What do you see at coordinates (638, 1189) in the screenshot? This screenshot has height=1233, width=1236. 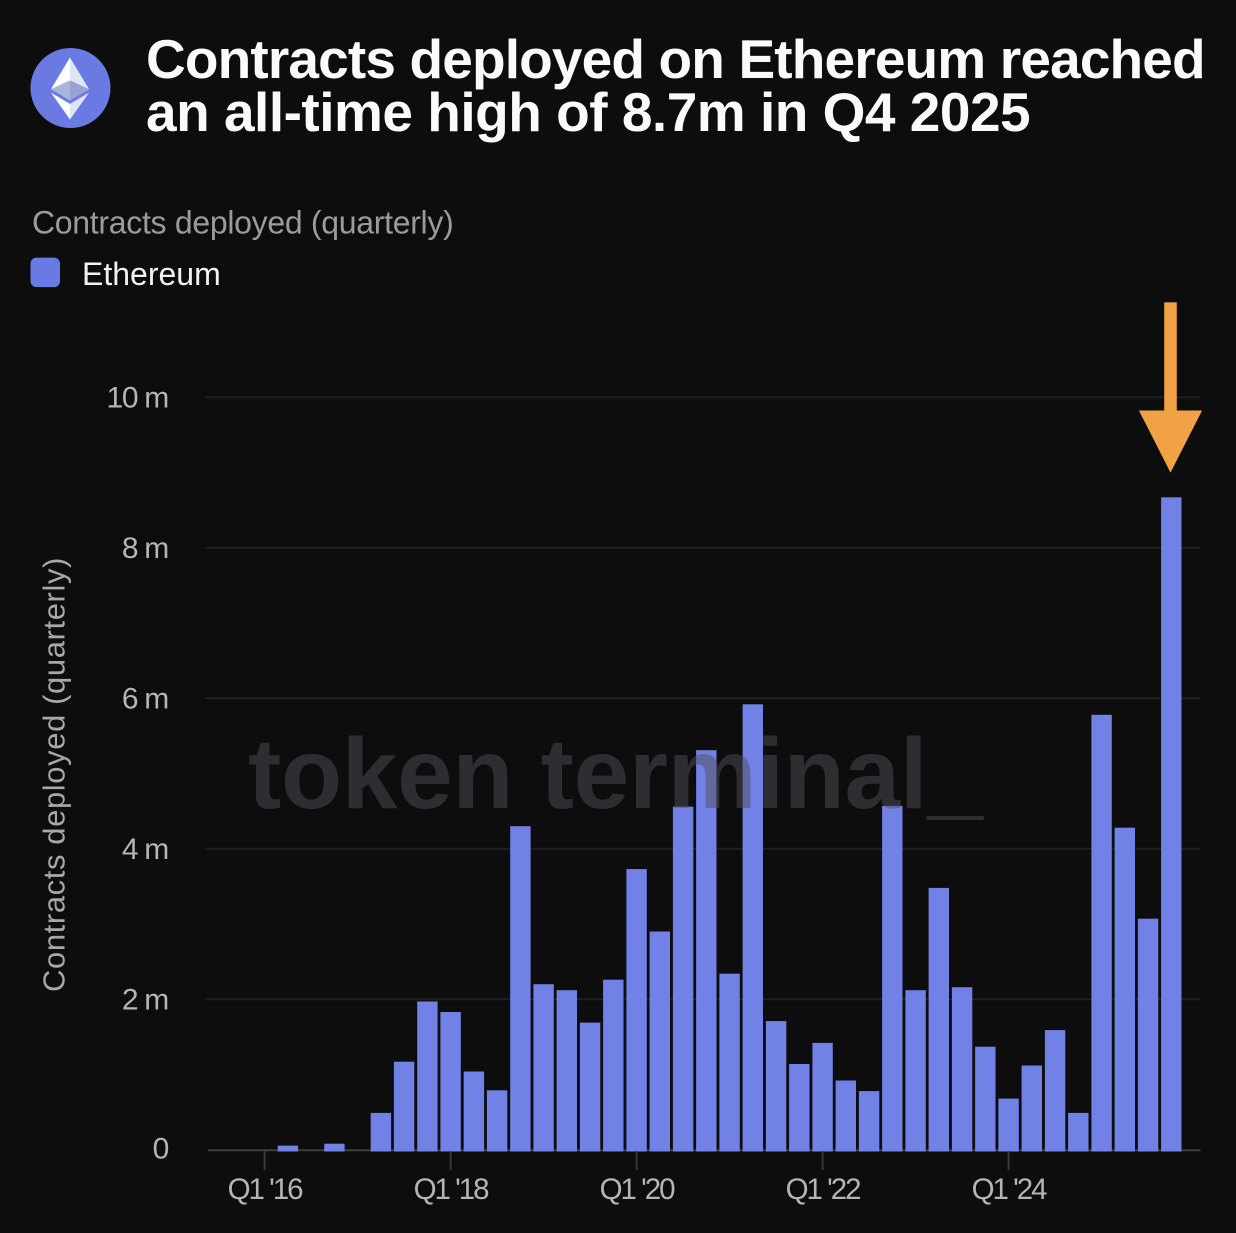 I see `svg-text: Q1 '20` at bounding box center [638, 1189].